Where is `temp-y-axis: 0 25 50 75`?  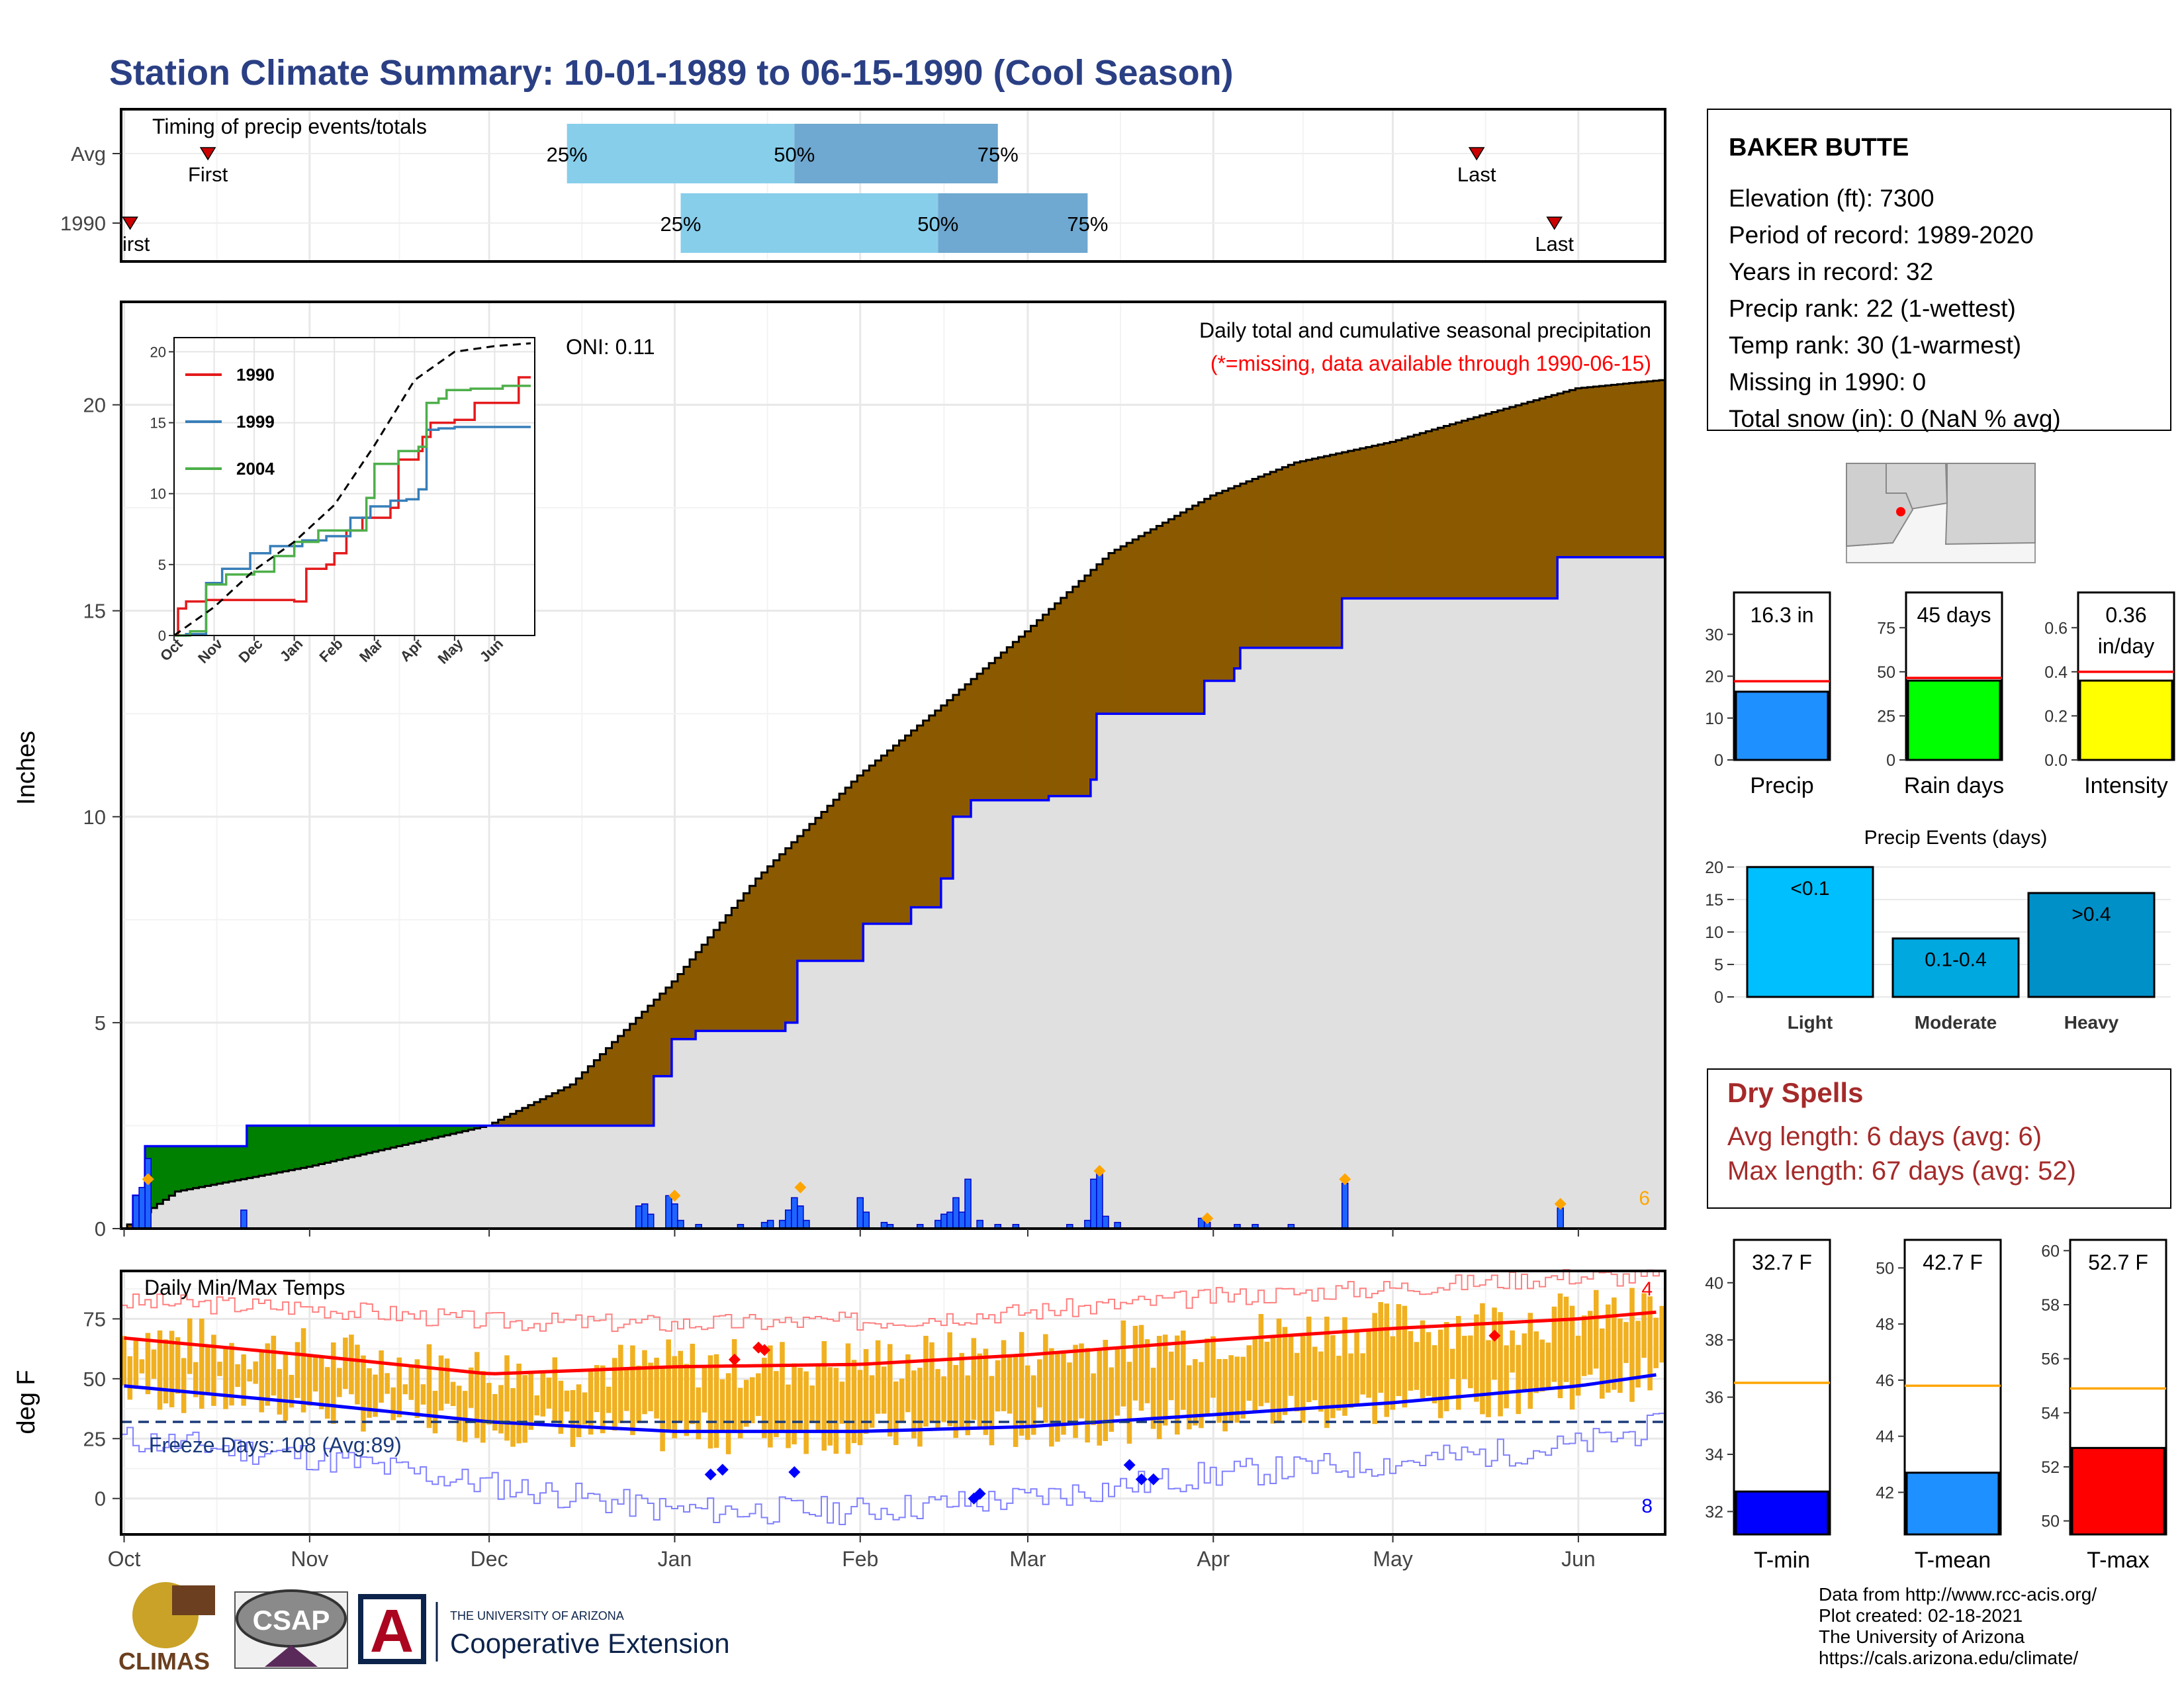 temp-y-axis: 0 25 50 75 is located at coordinates (102, 1409).